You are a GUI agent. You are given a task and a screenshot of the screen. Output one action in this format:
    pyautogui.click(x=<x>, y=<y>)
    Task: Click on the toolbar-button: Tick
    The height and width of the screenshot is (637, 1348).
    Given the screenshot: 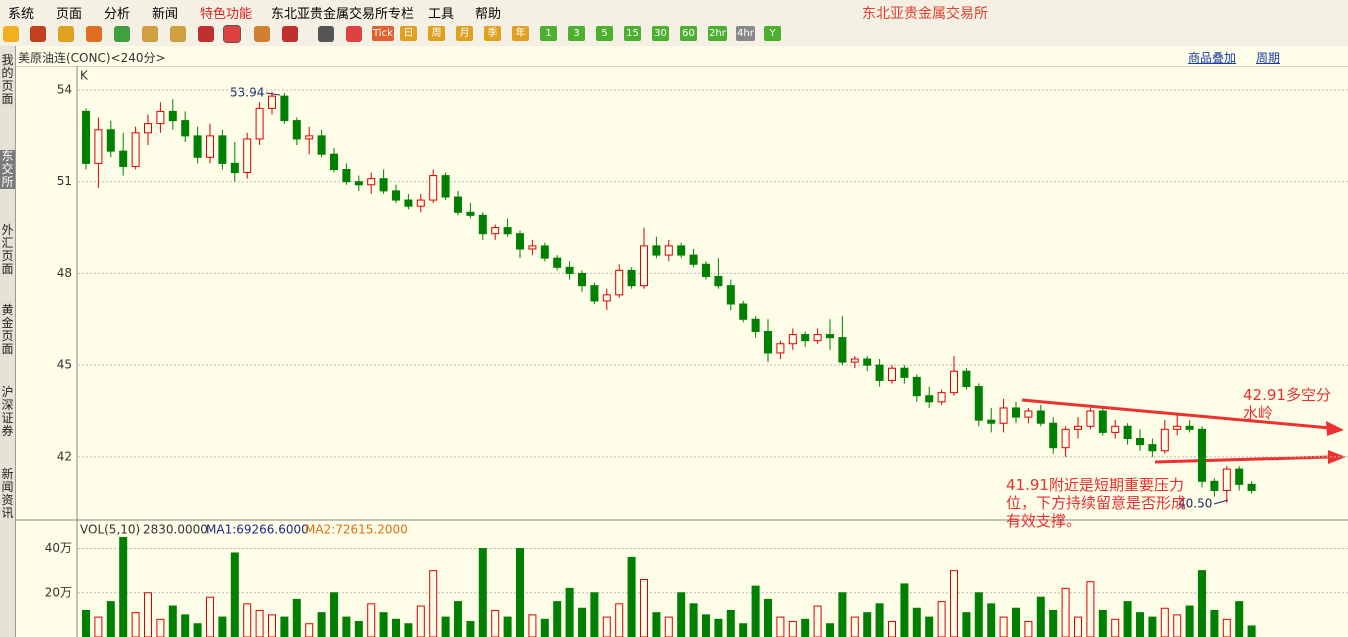 What is the action you would take?
    pyautogui.click(x=383, y=33)
    